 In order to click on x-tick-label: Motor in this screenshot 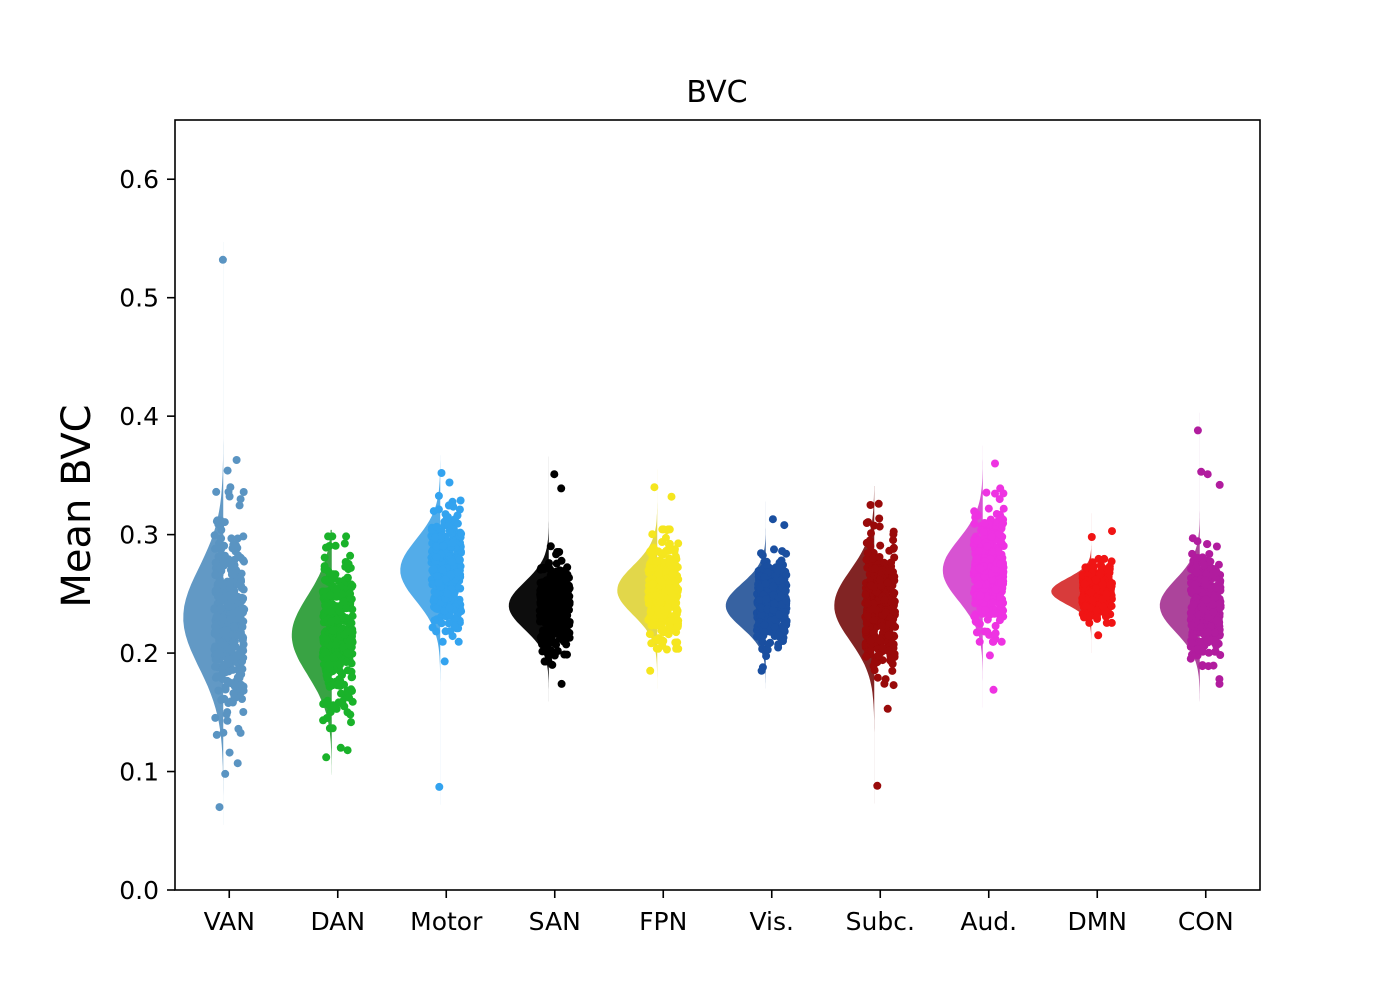, I will do `click(446, 921)`.